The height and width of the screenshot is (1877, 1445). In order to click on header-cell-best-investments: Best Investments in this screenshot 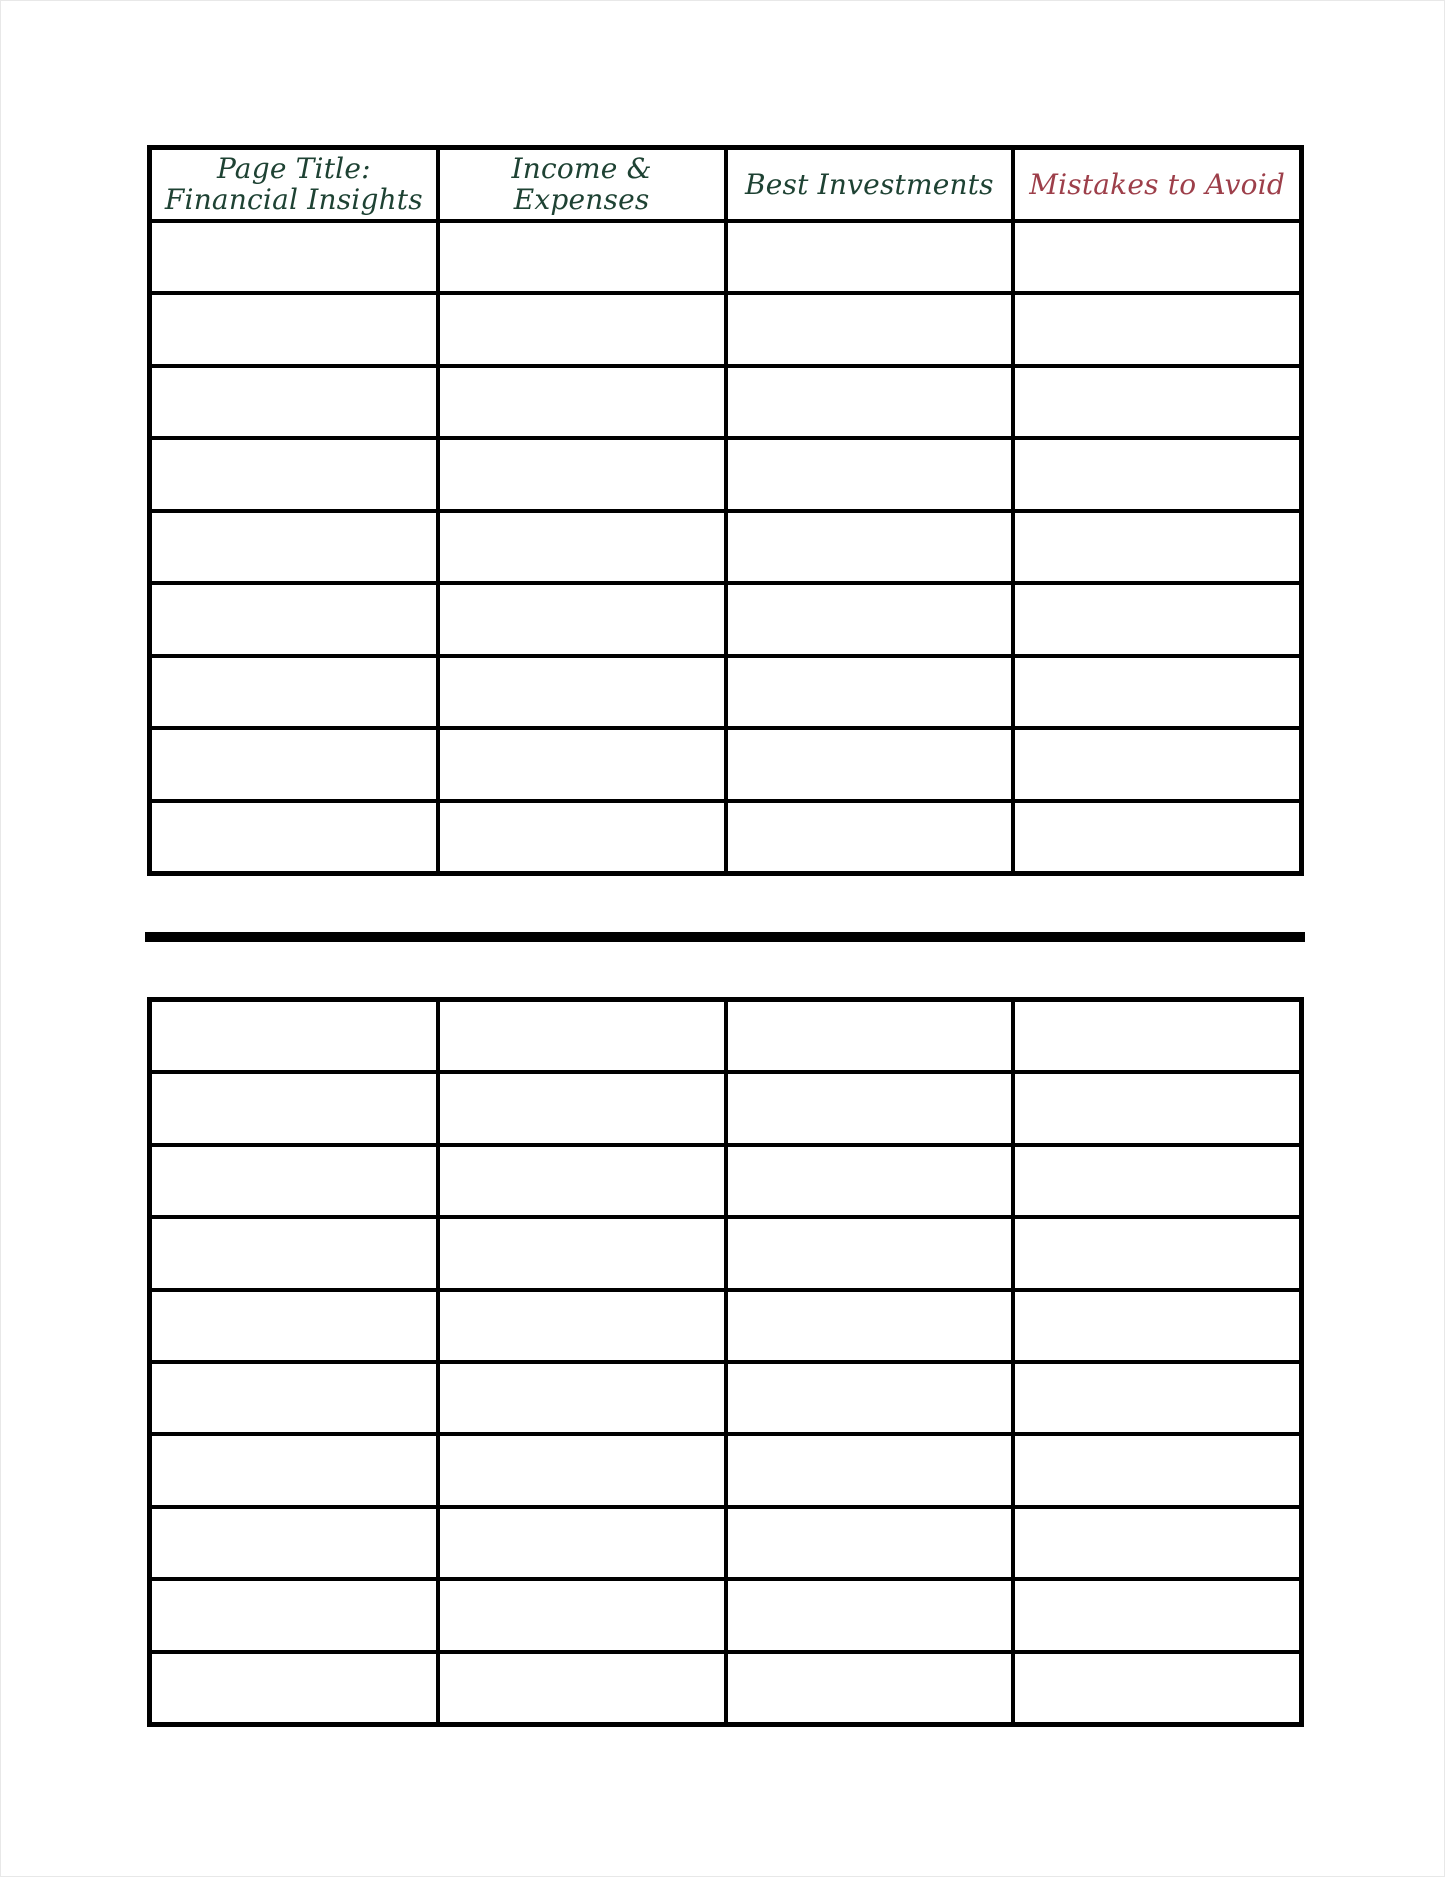, I will do `click(869, 184)`.